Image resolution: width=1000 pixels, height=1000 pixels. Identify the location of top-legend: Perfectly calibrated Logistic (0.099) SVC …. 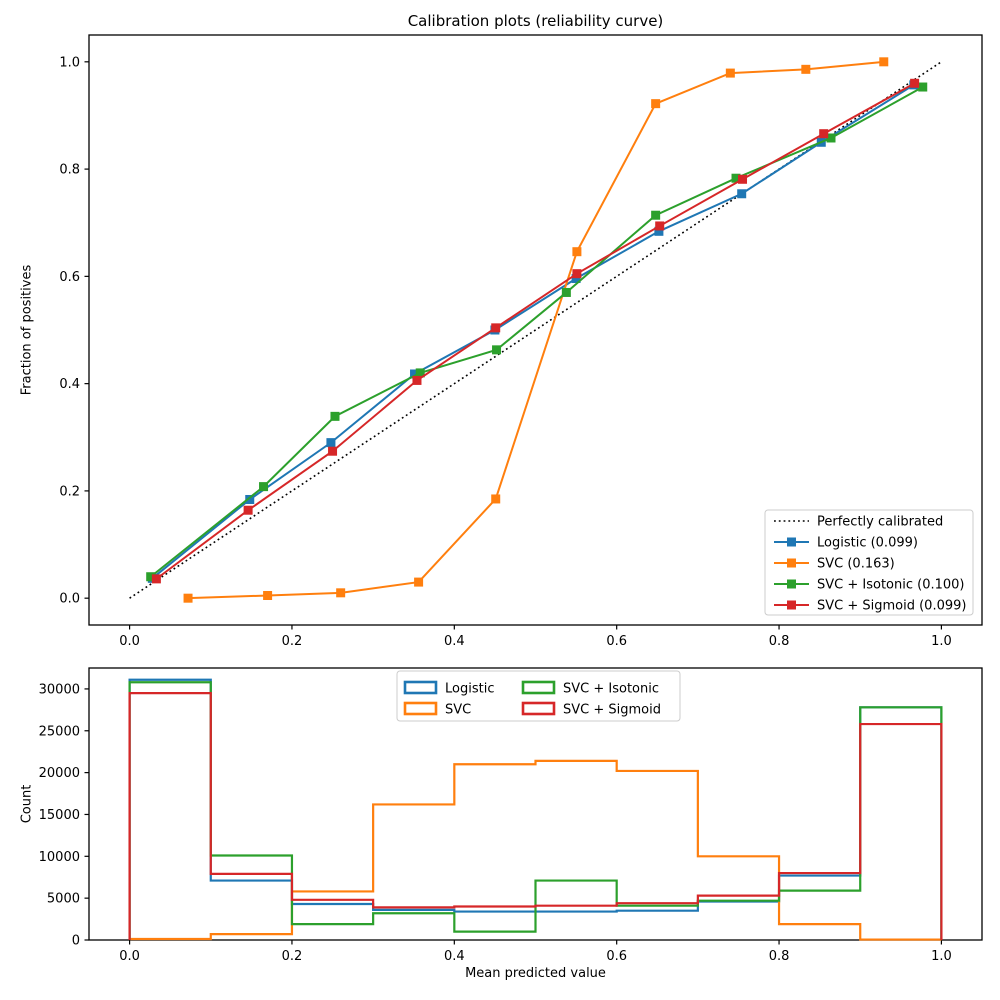
(869, 562).